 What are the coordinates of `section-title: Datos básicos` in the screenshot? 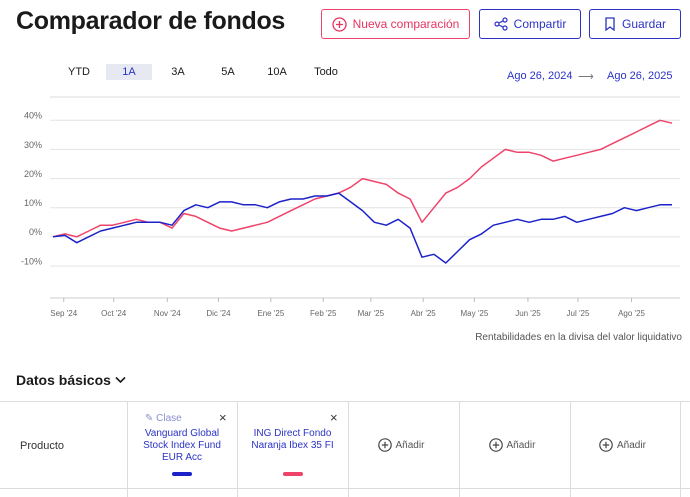 It's located at (71, 380).